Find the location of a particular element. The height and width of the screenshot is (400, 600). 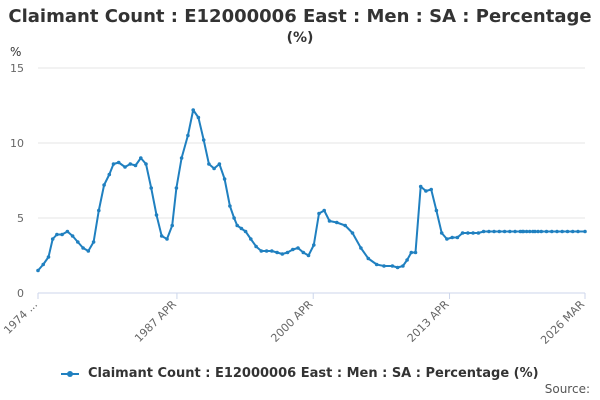

chart-subtitle: (%) is located at coordinates (300, 38).